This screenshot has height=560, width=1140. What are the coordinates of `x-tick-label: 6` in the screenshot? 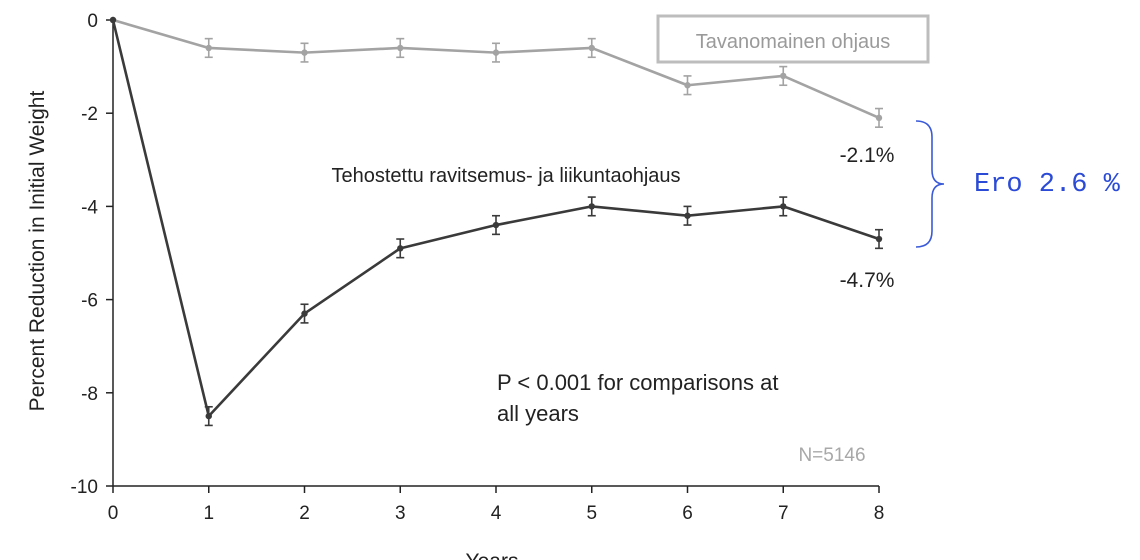 It's located at (687, 513).